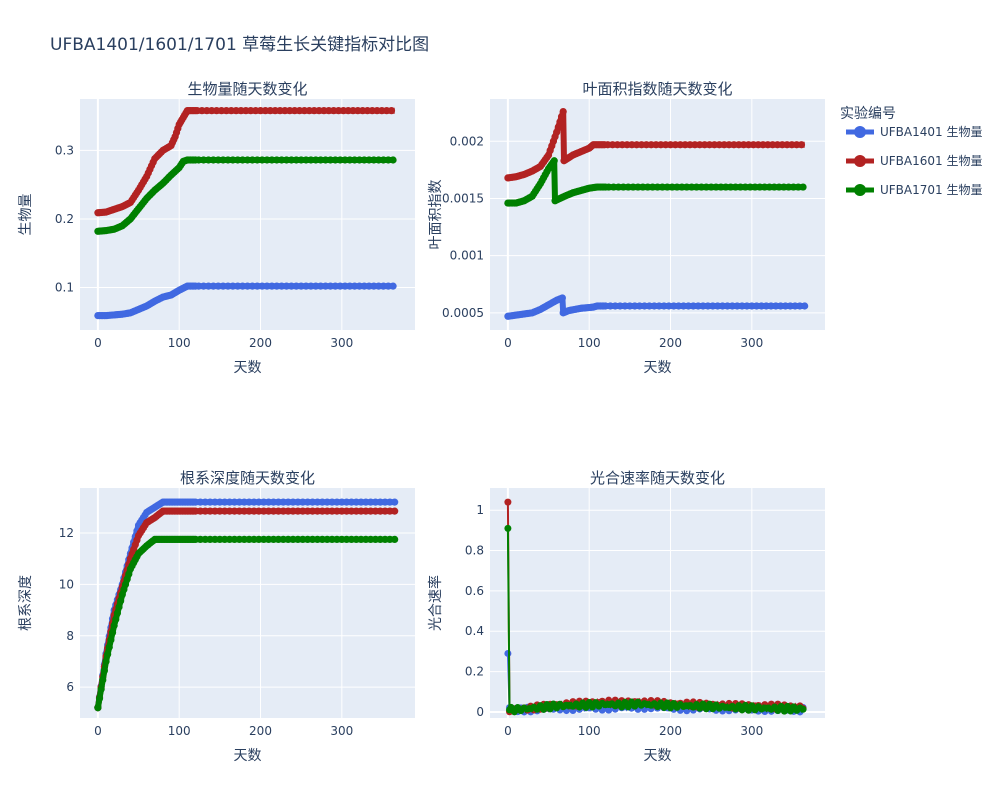 This screenshot has width=1000, height=804. I want to click on legend-label: UFBA1401 生物量, so click(931, 132).